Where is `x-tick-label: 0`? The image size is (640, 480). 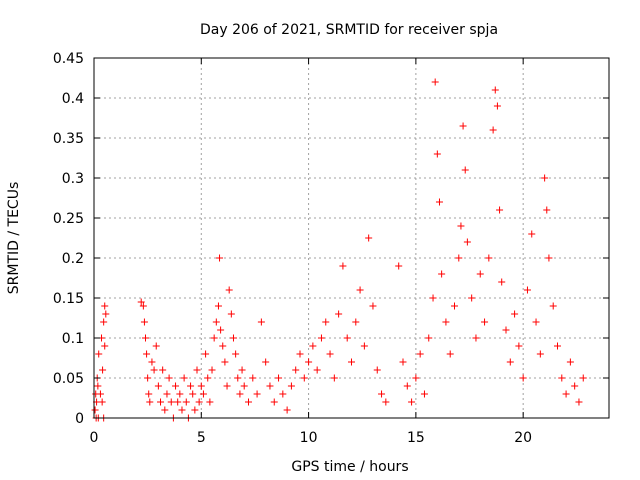
x-tick-label: 0 is located at coordinates (94, 438).